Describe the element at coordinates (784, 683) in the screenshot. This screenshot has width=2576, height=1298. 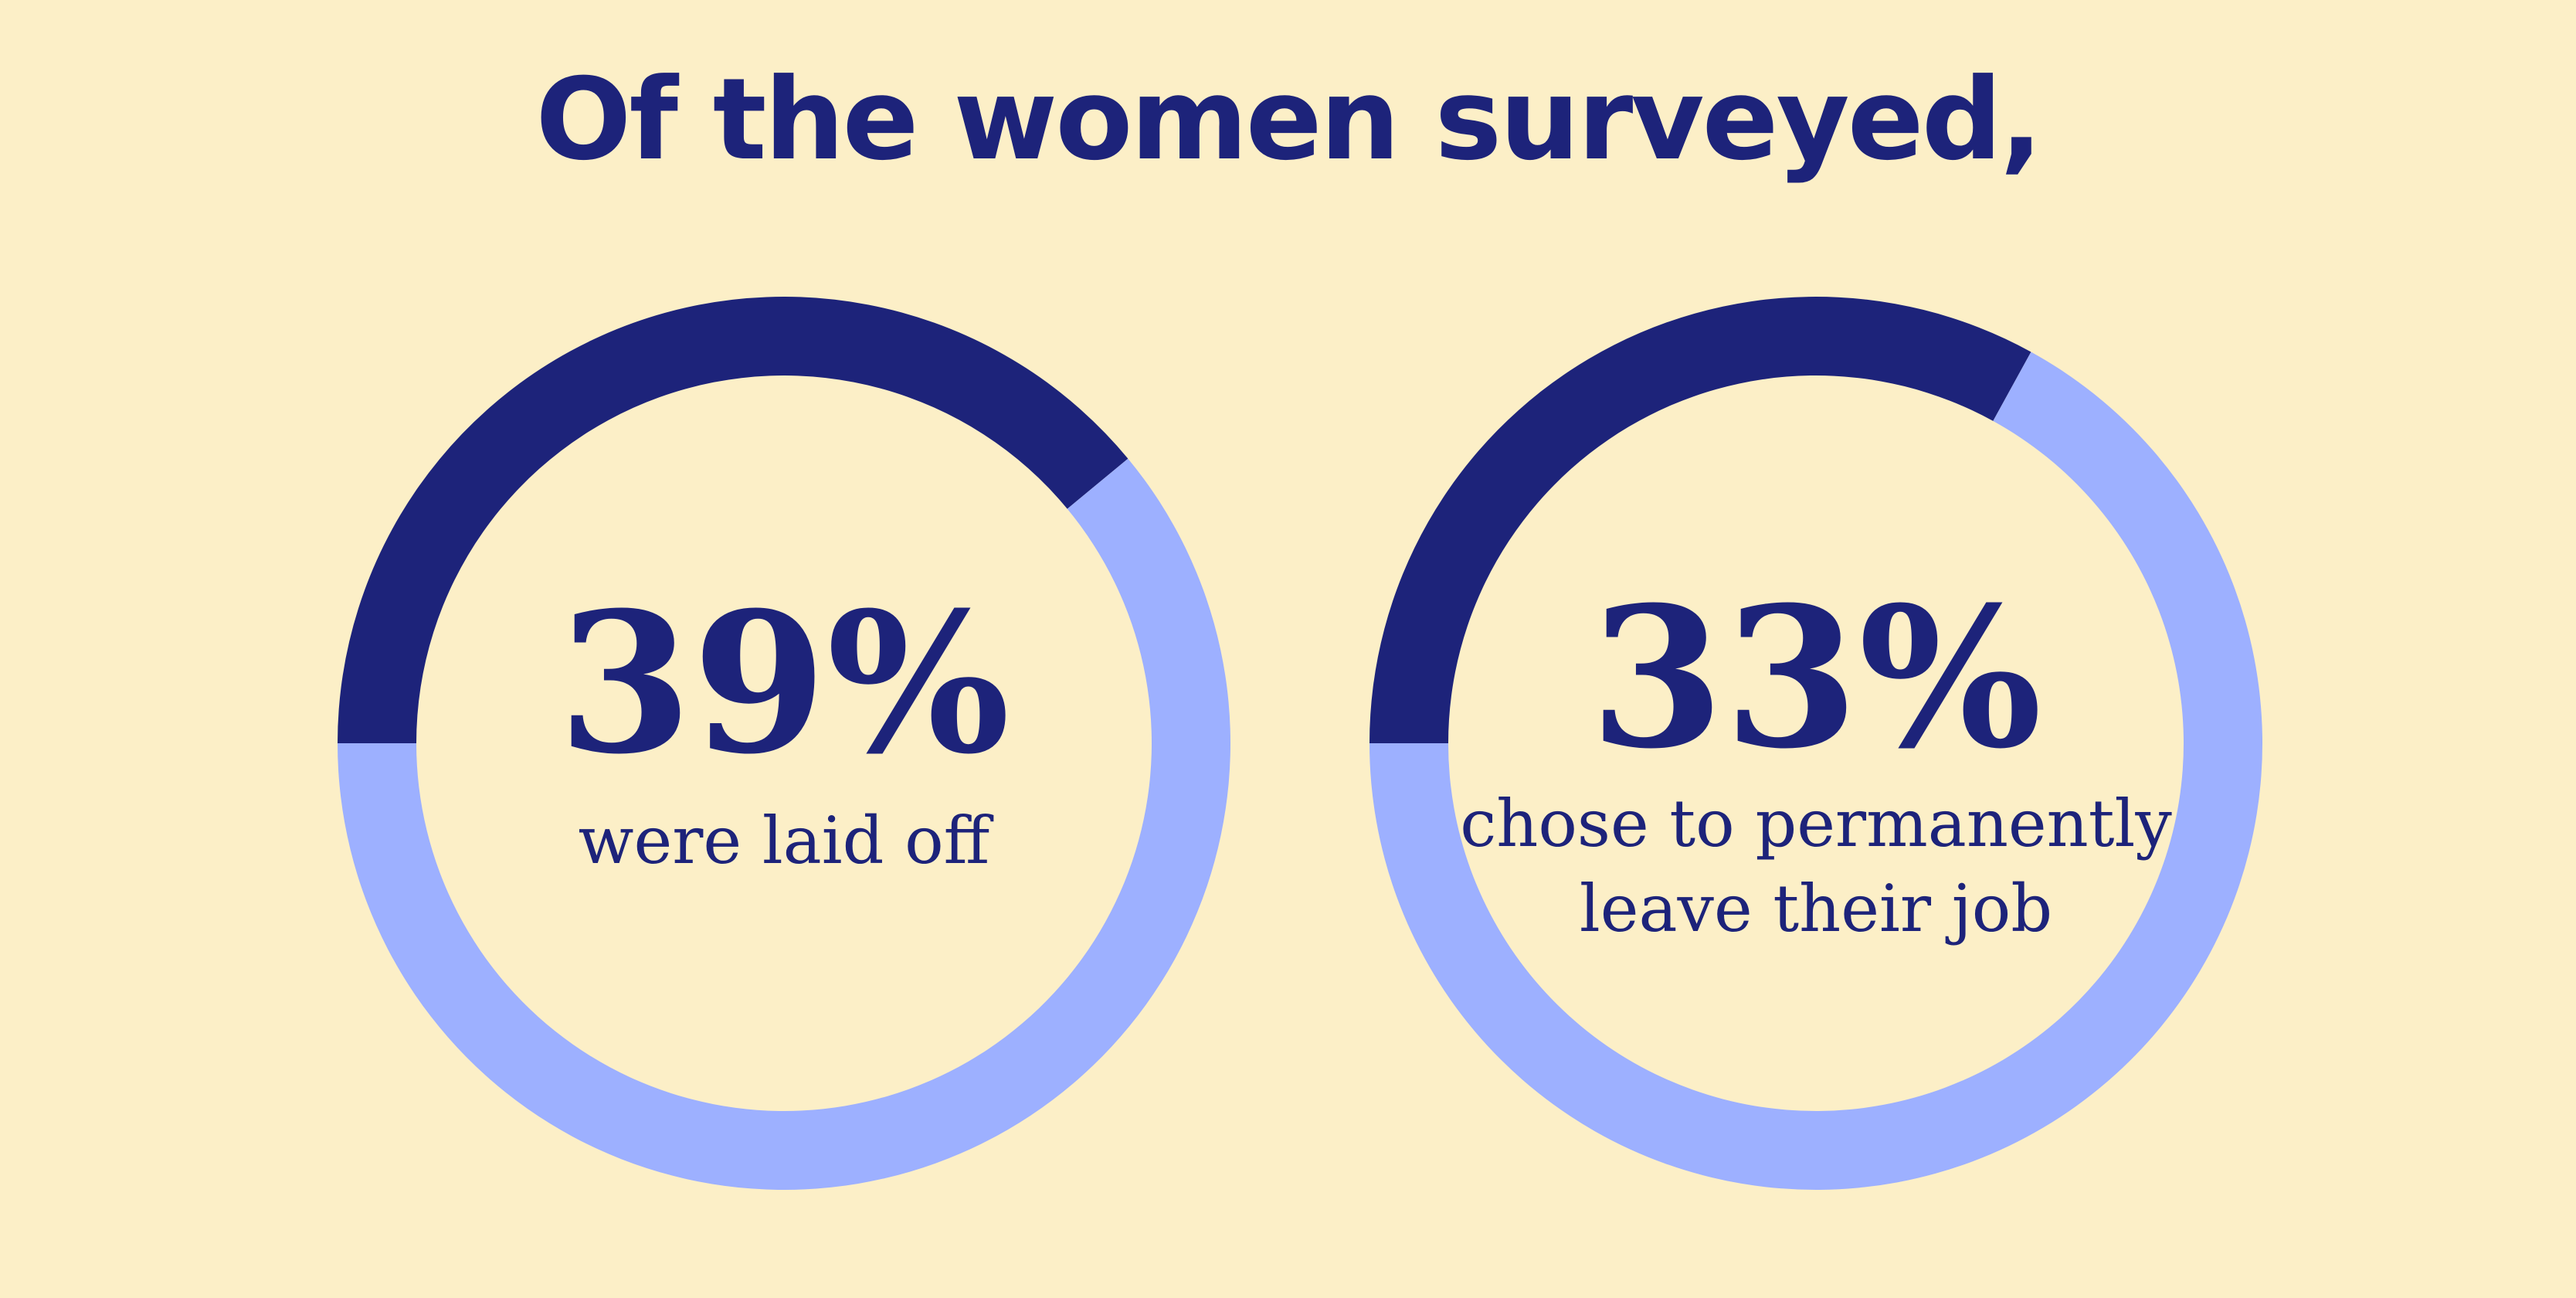
I see `percentage-label: 39%` at that location.